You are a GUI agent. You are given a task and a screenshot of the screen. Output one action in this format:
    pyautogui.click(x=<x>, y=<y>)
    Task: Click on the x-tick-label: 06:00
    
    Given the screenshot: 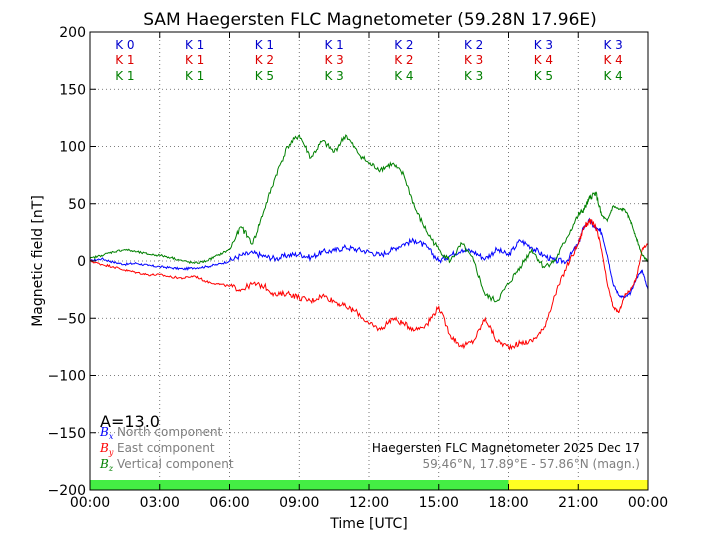 What is the action you would take?
    pyautogui.click(x=229, y=503)
    